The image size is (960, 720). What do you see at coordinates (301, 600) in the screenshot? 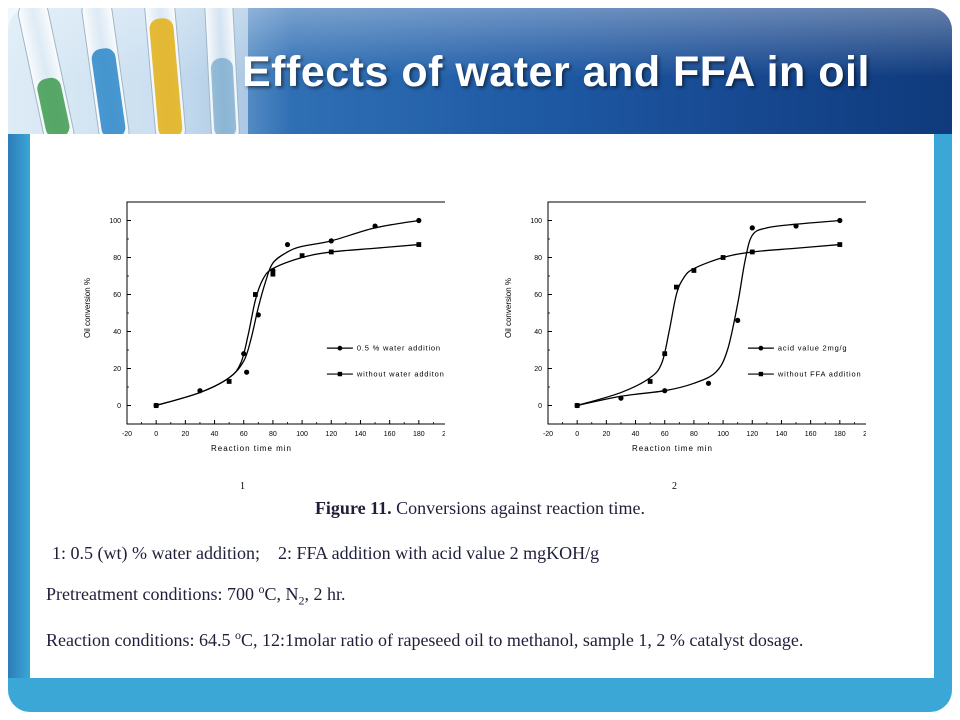
I see `nitrogen-subscript: 2` at bounding box center [301, 600].